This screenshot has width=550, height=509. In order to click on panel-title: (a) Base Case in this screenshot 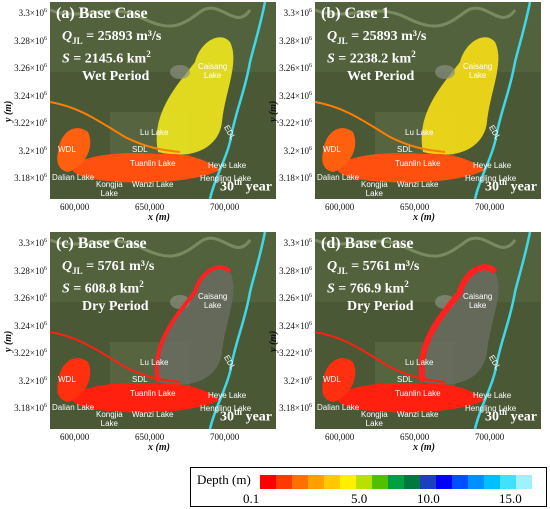, I will do `click(102, 13)`.